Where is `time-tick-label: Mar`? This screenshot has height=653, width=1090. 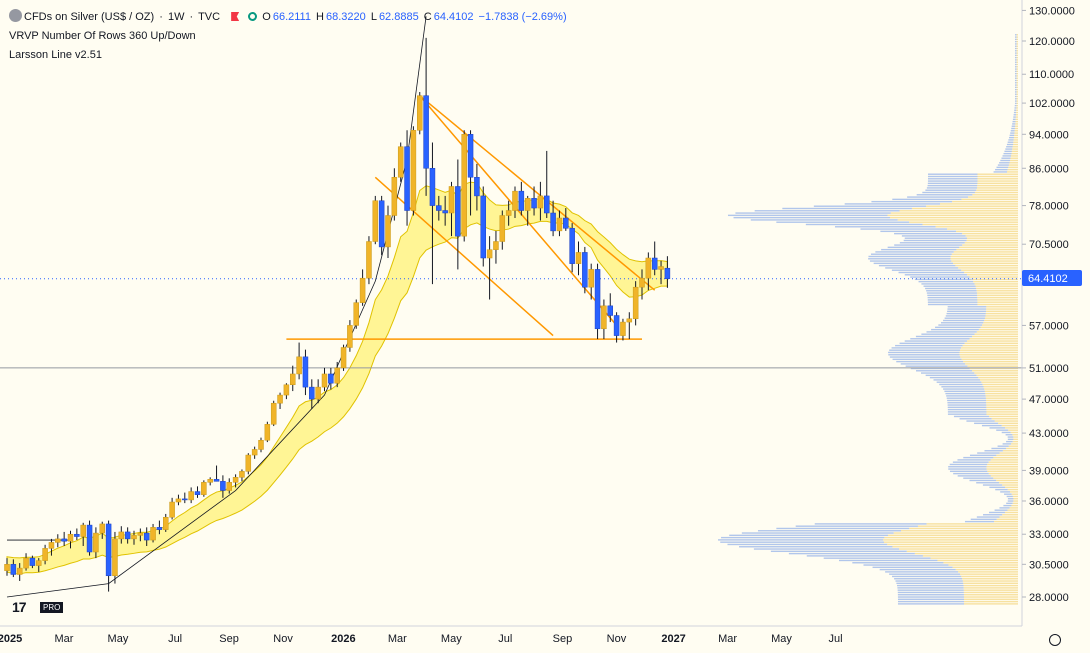
time-tick-label: Mar is located at coordinates (397, 639).